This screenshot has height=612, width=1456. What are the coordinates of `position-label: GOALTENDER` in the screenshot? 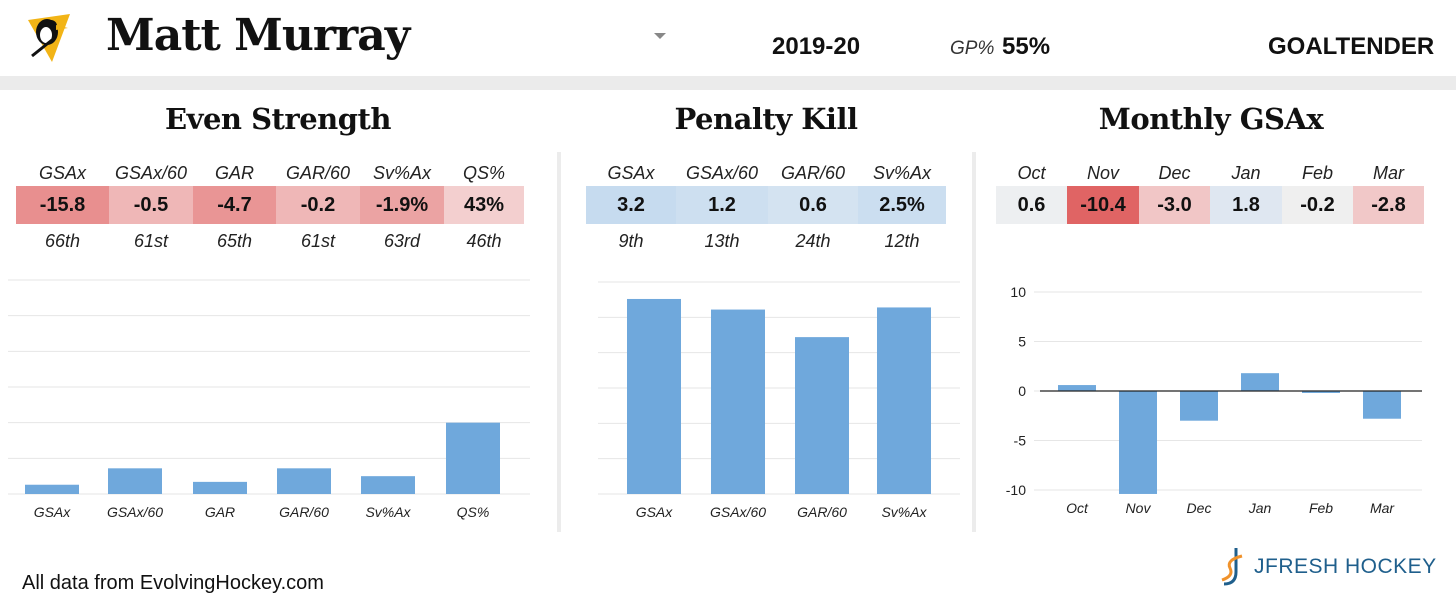 It's located at (1351, 46).